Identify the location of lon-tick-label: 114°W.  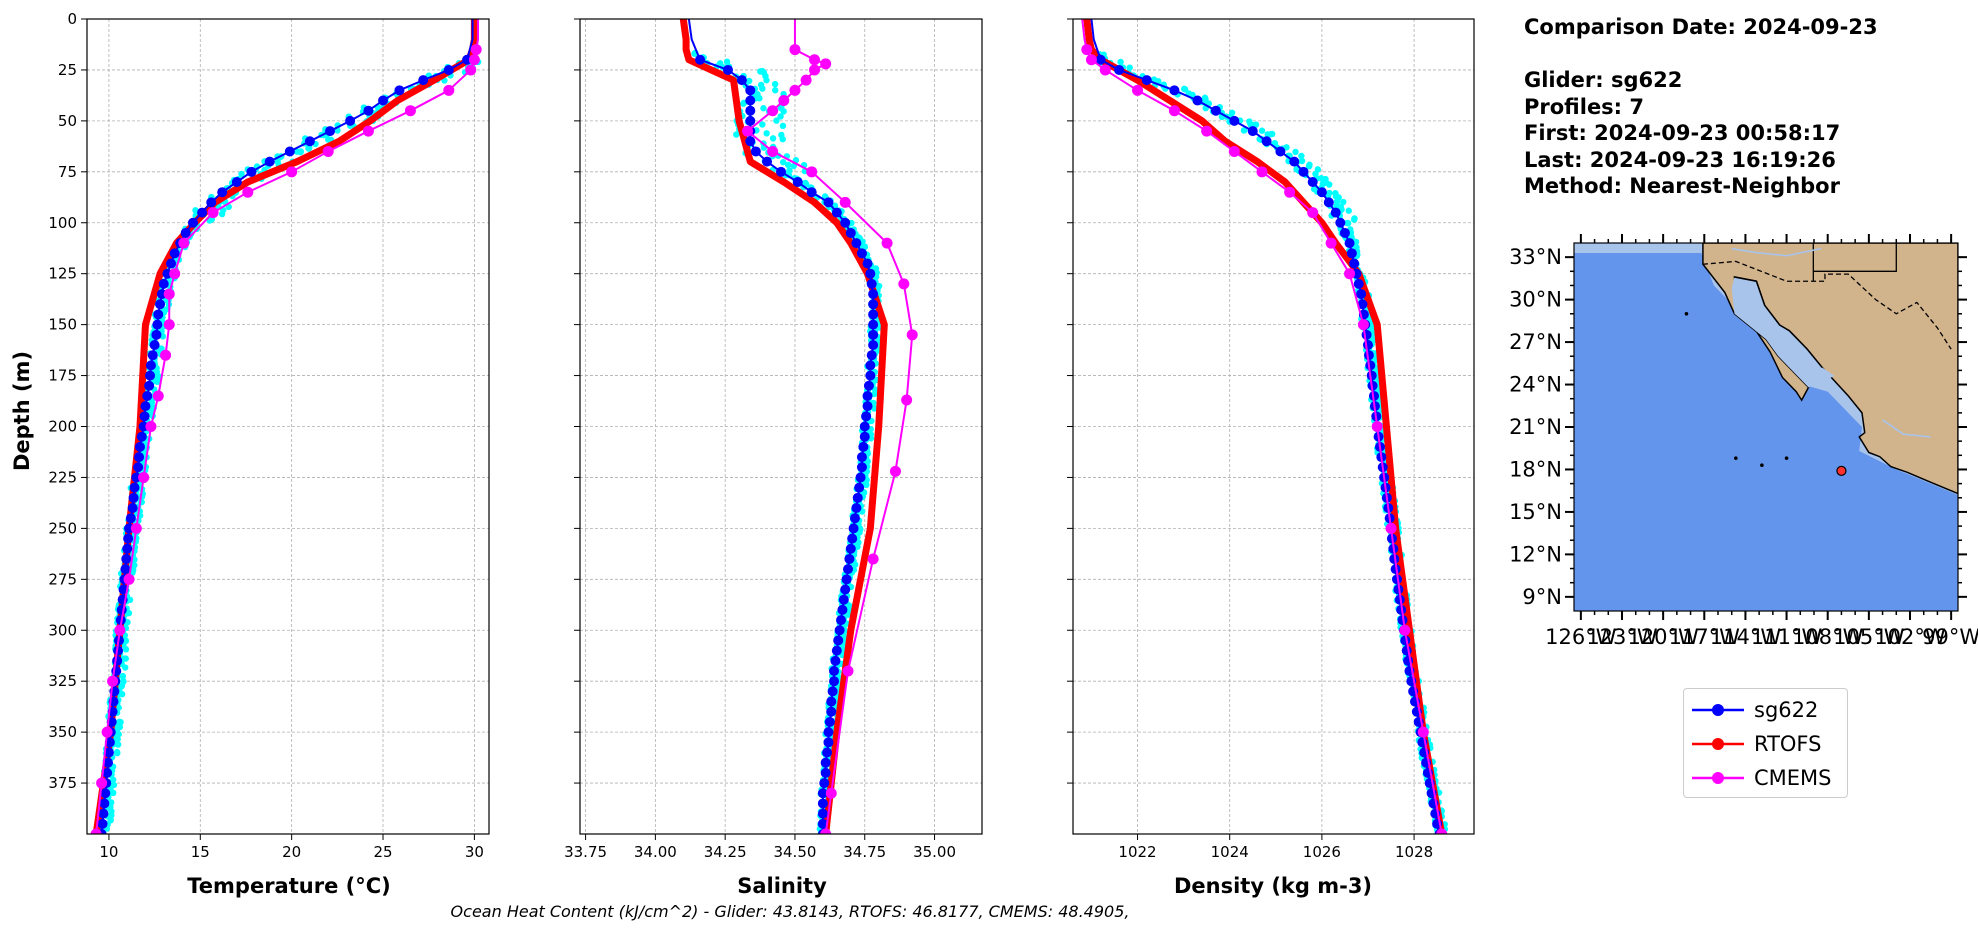
(1746, 637).